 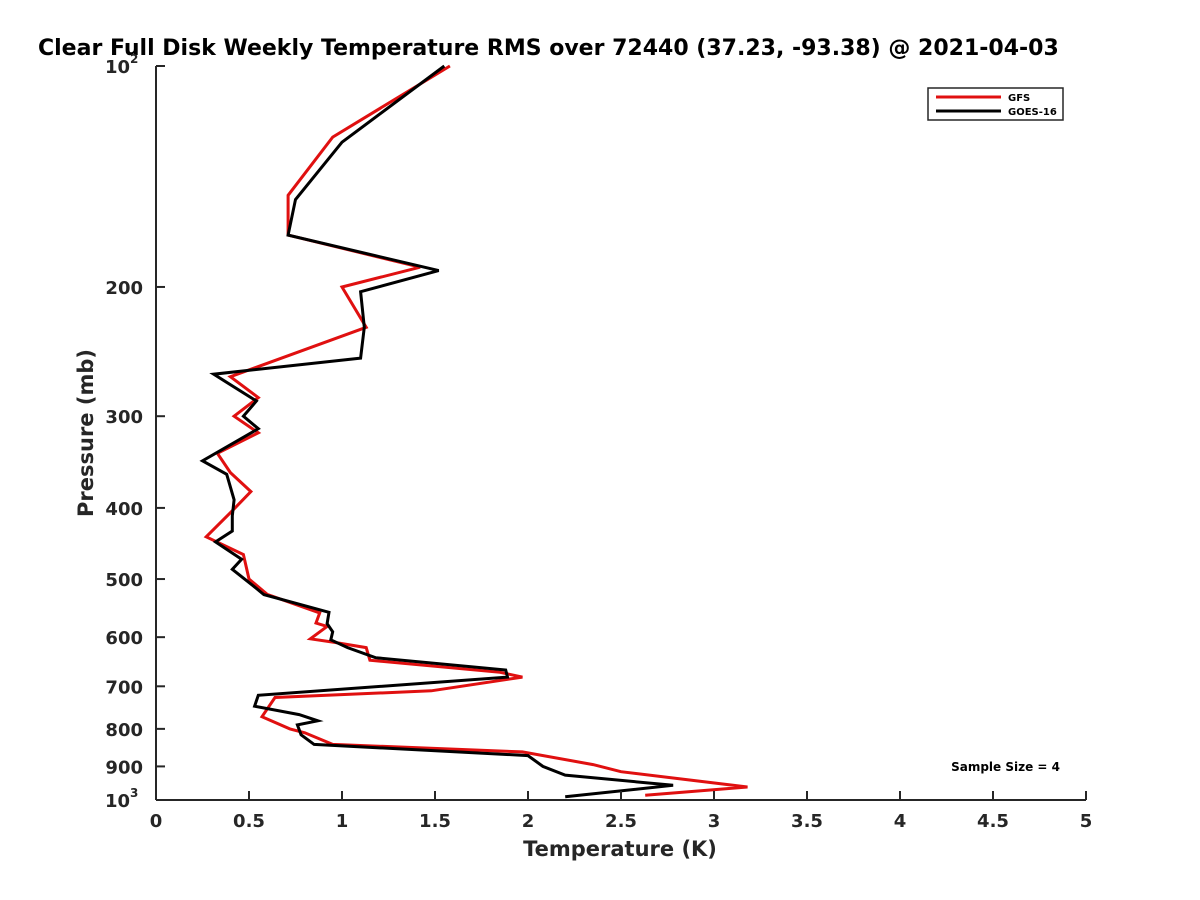 I want to click on x-tick-label: 0, so click(x=156, y=821).